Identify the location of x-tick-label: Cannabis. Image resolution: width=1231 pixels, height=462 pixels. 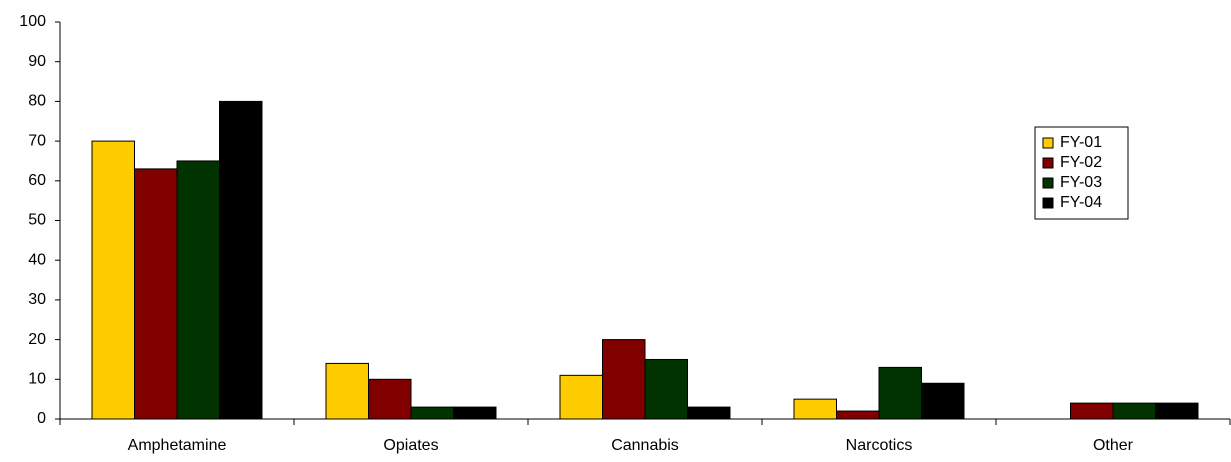
(645, 445).